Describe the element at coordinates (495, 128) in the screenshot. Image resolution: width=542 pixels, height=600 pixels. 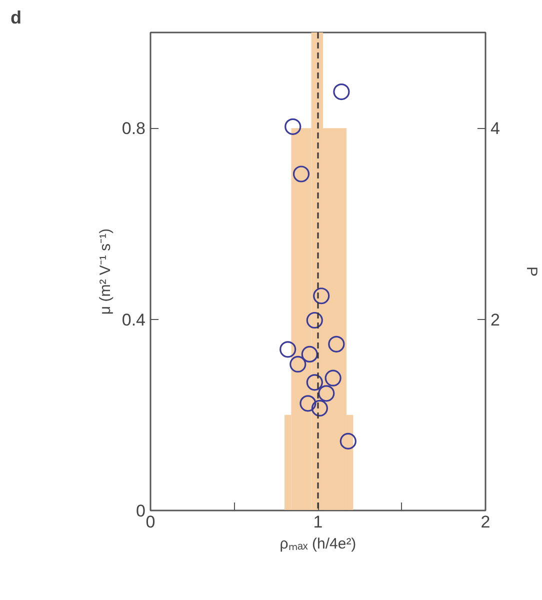
I see `y2-tick-label: 4` at that location.